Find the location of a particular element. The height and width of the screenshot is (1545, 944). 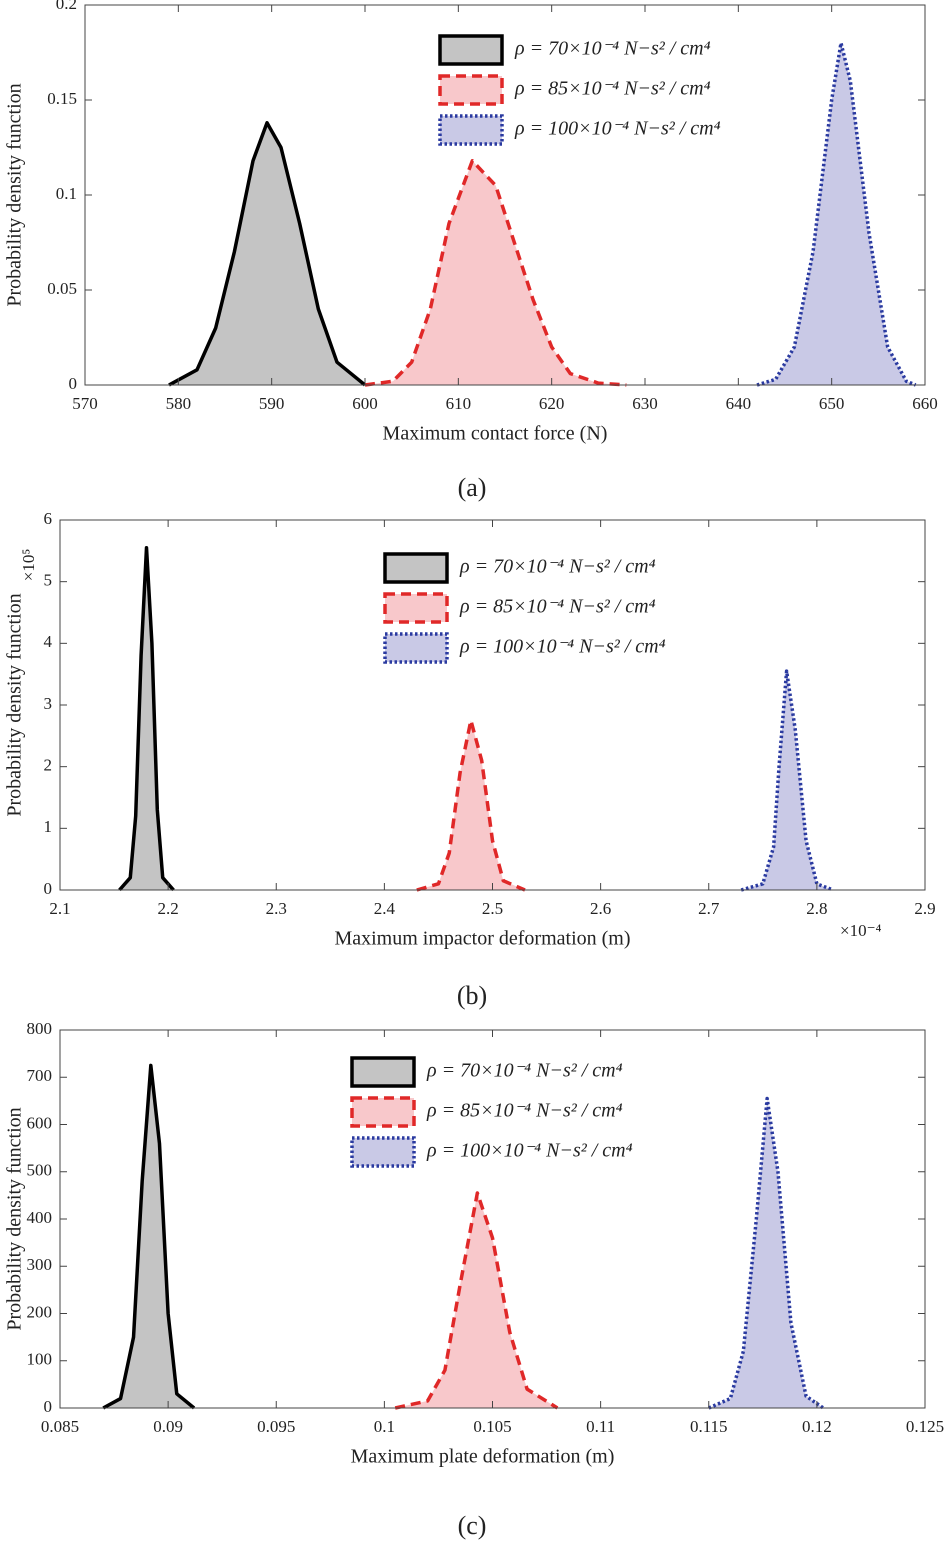

x-tick-label: 600 is located at coordinates (365, 403).